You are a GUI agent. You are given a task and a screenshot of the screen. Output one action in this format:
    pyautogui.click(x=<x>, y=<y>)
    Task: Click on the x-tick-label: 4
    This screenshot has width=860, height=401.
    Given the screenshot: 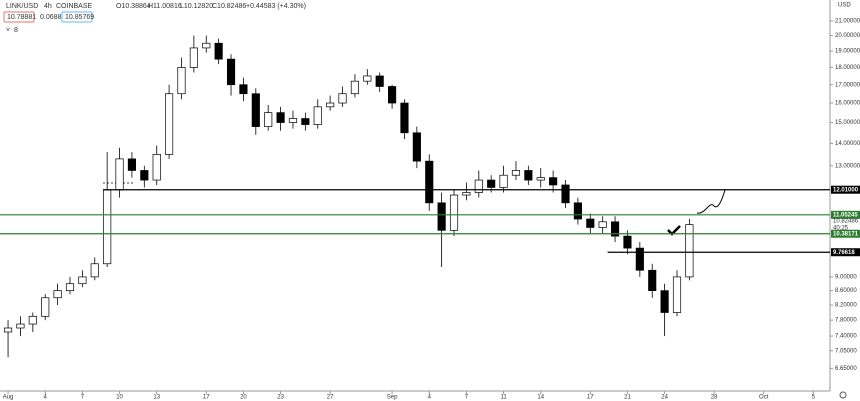 What is the action you would take?
    pyautogui.click(x=430, y=398)
    